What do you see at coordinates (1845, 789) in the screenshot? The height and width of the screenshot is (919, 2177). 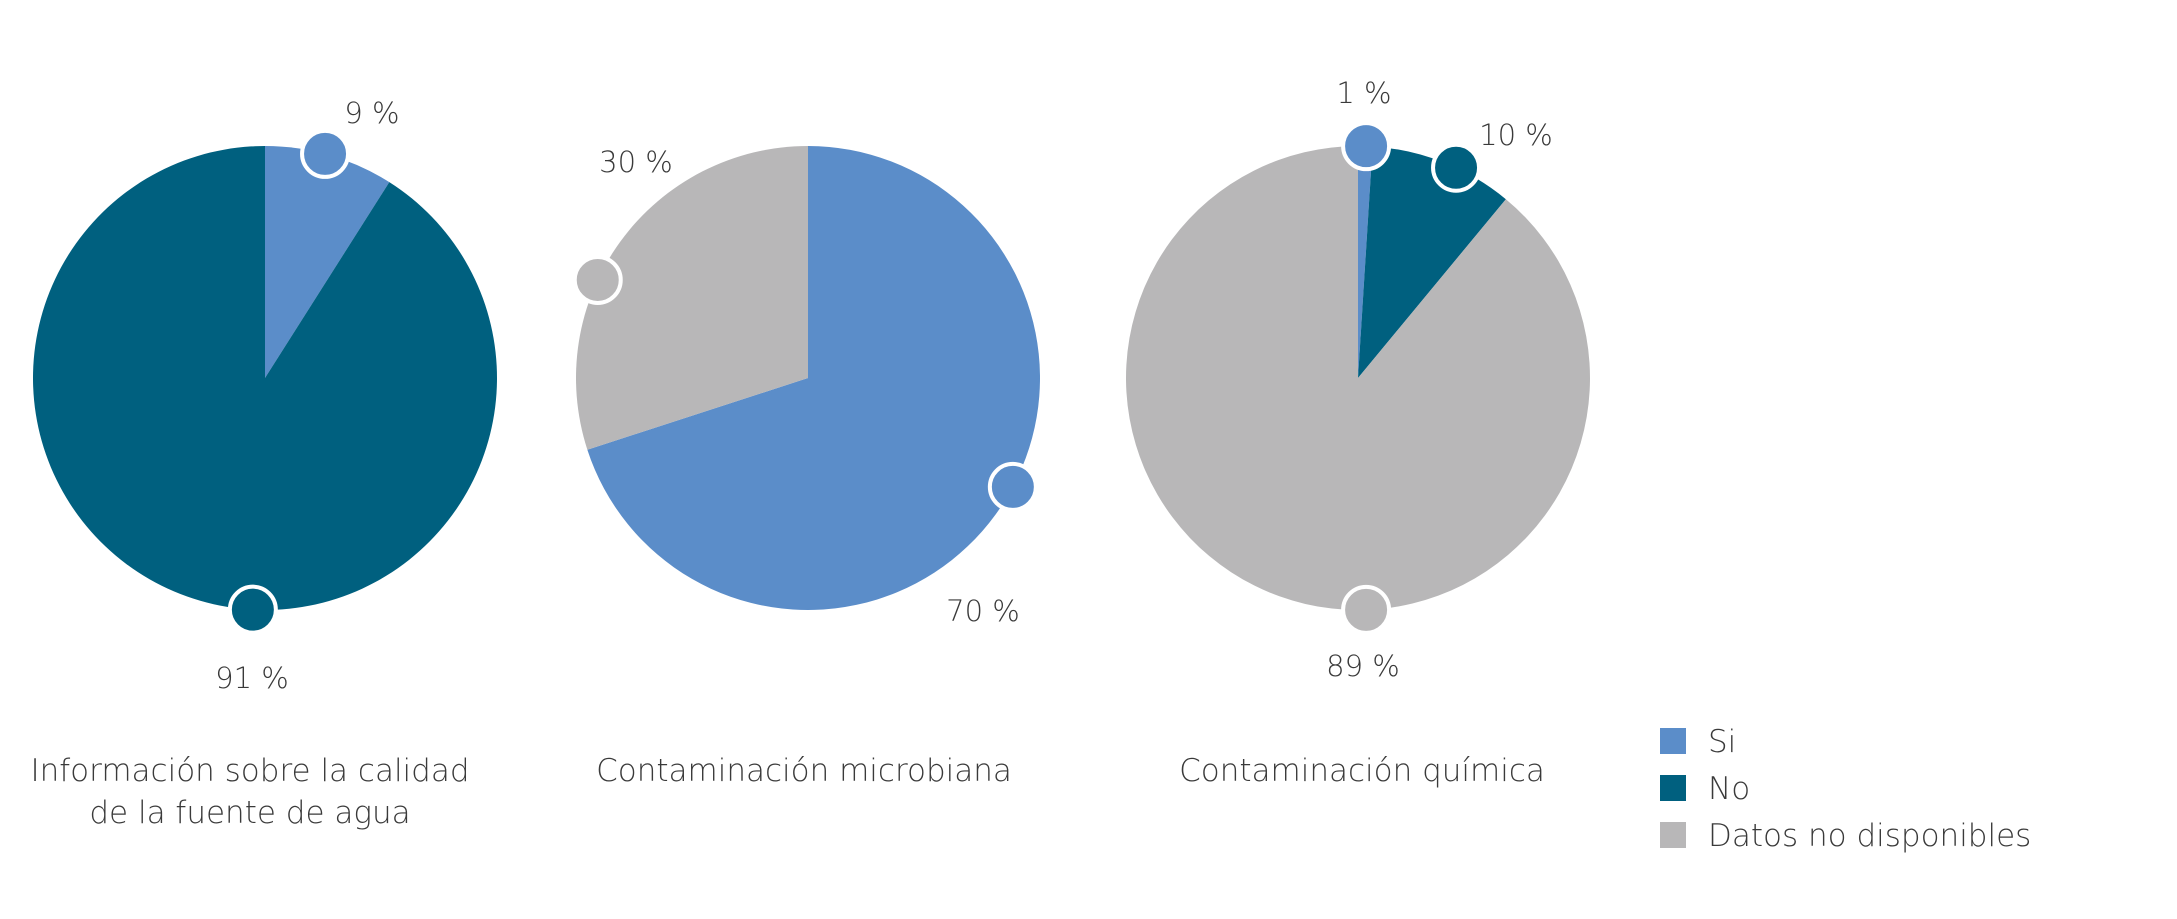 I see `legend: Si No Datos no disponibles` at bounding box center [1845, 789].